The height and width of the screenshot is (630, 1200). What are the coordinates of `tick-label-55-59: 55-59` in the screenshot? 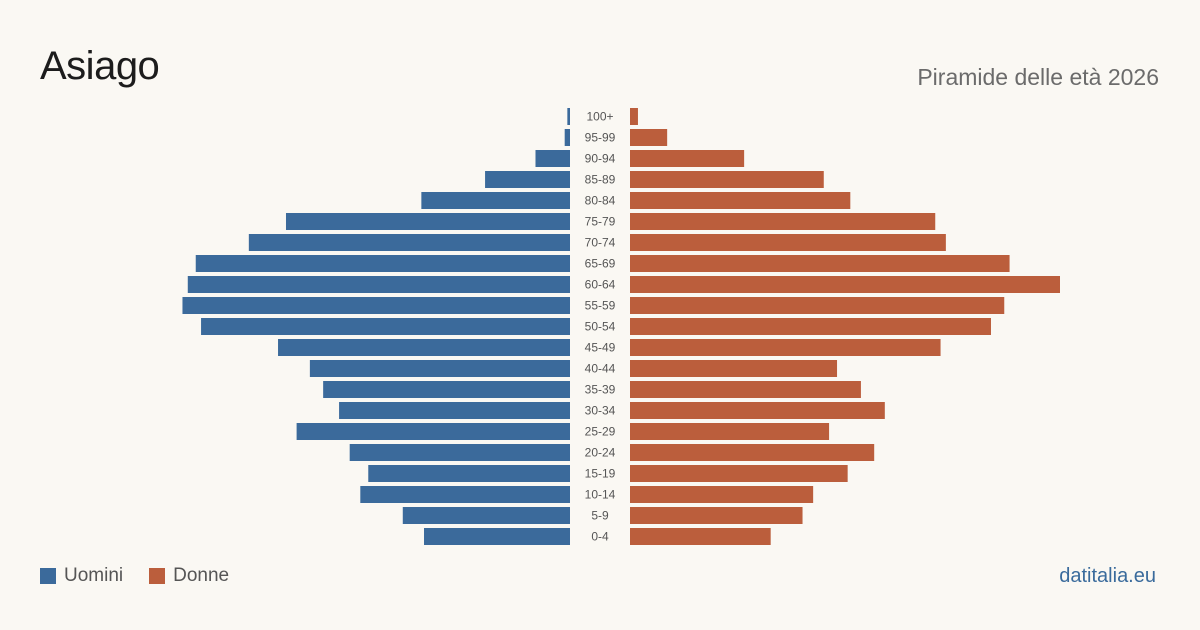 It's located at (600, 306).